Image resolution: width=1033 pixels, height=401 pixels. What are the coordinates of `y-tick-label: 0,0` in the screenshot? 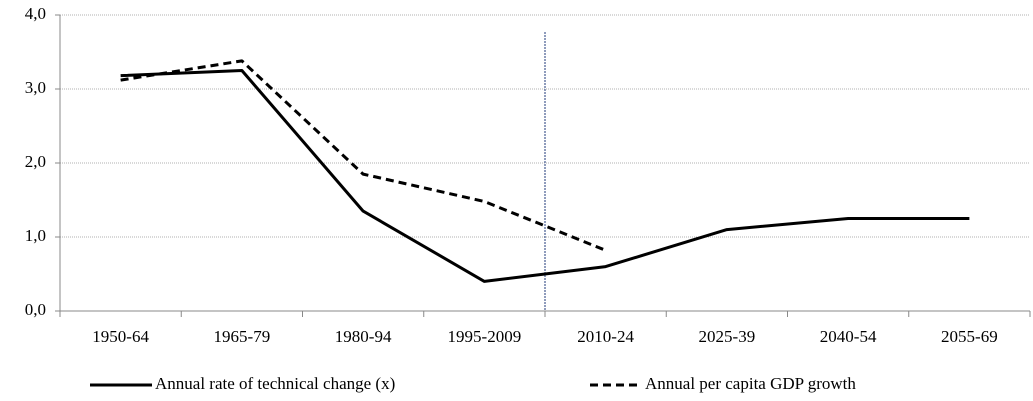 It's located at (35, 309).